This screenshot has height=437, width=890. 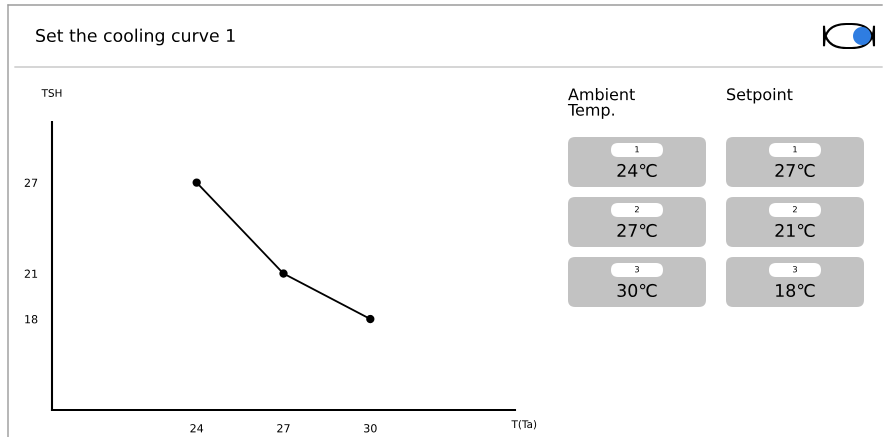 What do you see at coordinates (637, 291) in the screenshot?
I see `text: 30℃` at bounding box center [637, 291].